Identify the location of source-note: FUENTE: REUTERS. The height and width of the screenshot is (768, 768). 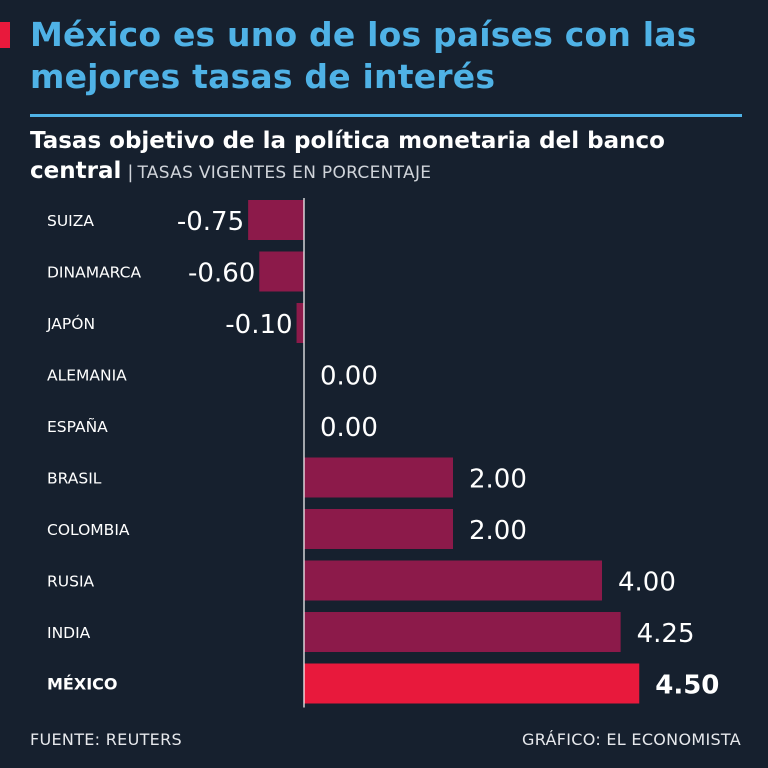
(106, 739).